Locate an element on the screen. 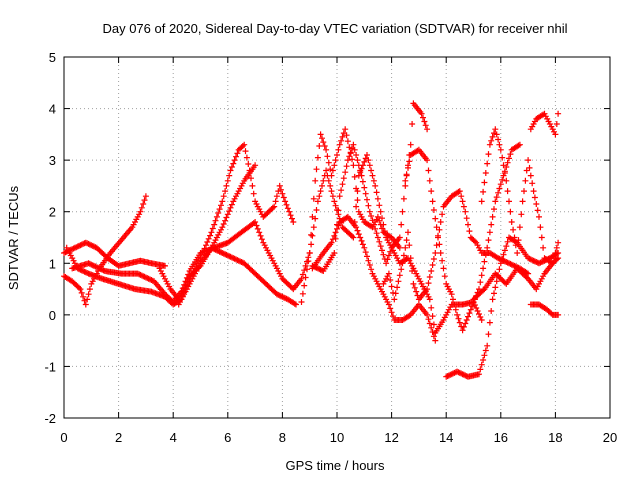  x-tick-label: 14 is located at coordinates (446, 437).